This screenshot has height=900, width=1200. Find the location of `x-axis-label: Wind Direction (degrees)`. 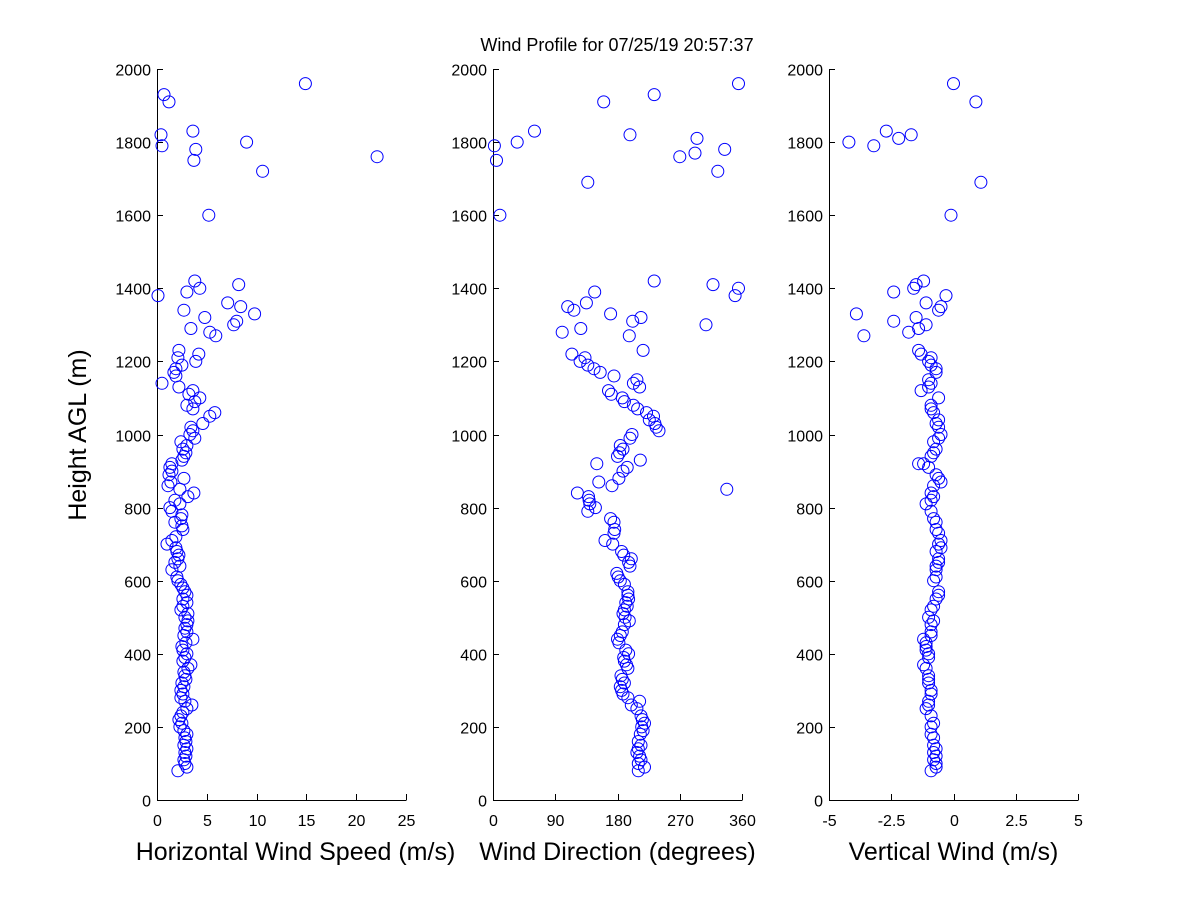

x-axis-label: Wind Direction (degrees) is located at coordinates (617, 852).